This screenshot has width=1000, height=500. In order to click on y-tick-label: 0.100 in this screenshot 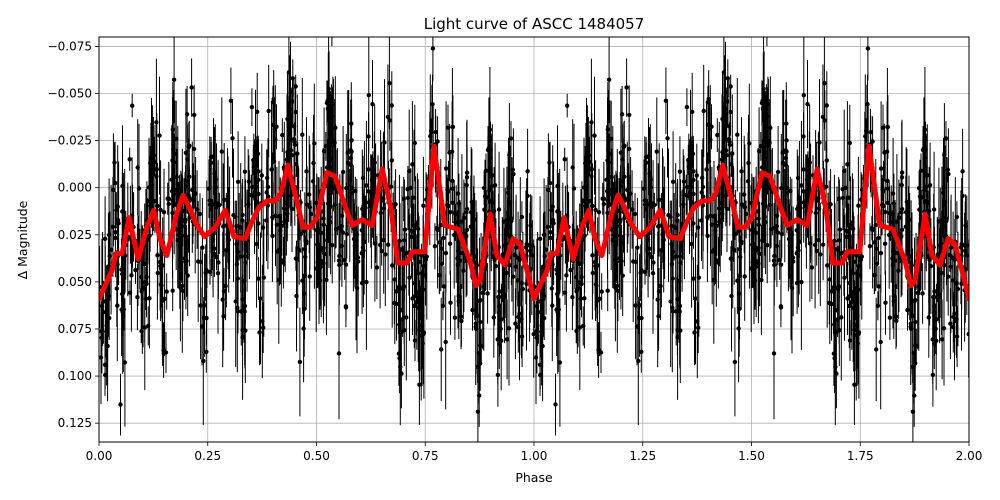, I will do `click(75, 376)`.